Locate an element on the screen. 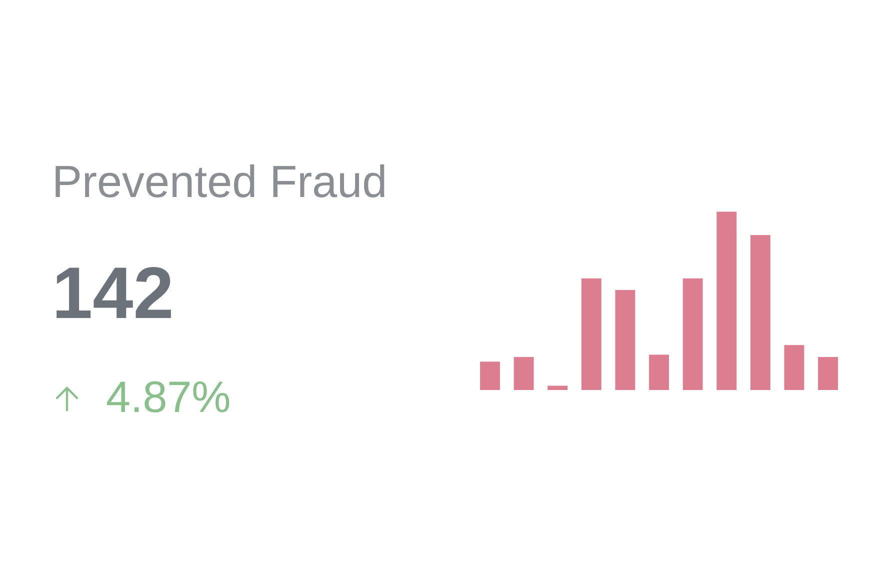  chart-title: Prevented Fraud is located at coordinates (220, 181).